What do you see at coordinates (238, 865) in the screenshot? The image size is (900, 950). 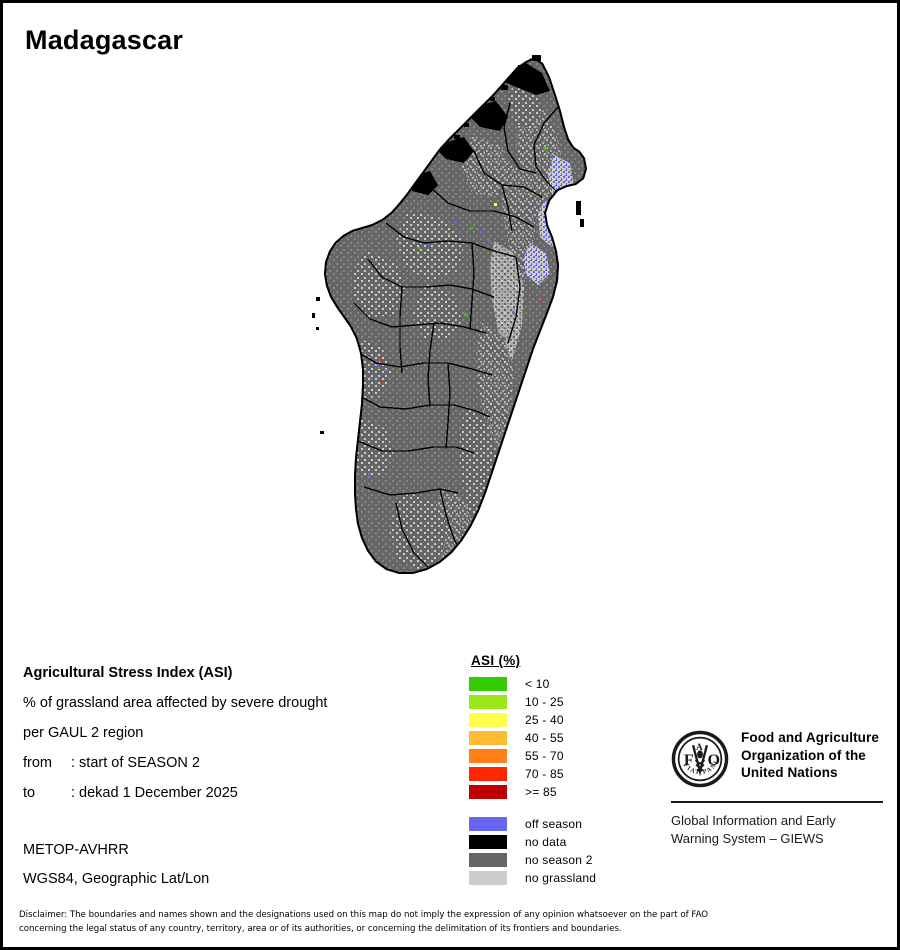 I see `sensor-block: METOP-AVHRR WGS84, Geographic Lat/Lon` at bounding box center [238, 865].